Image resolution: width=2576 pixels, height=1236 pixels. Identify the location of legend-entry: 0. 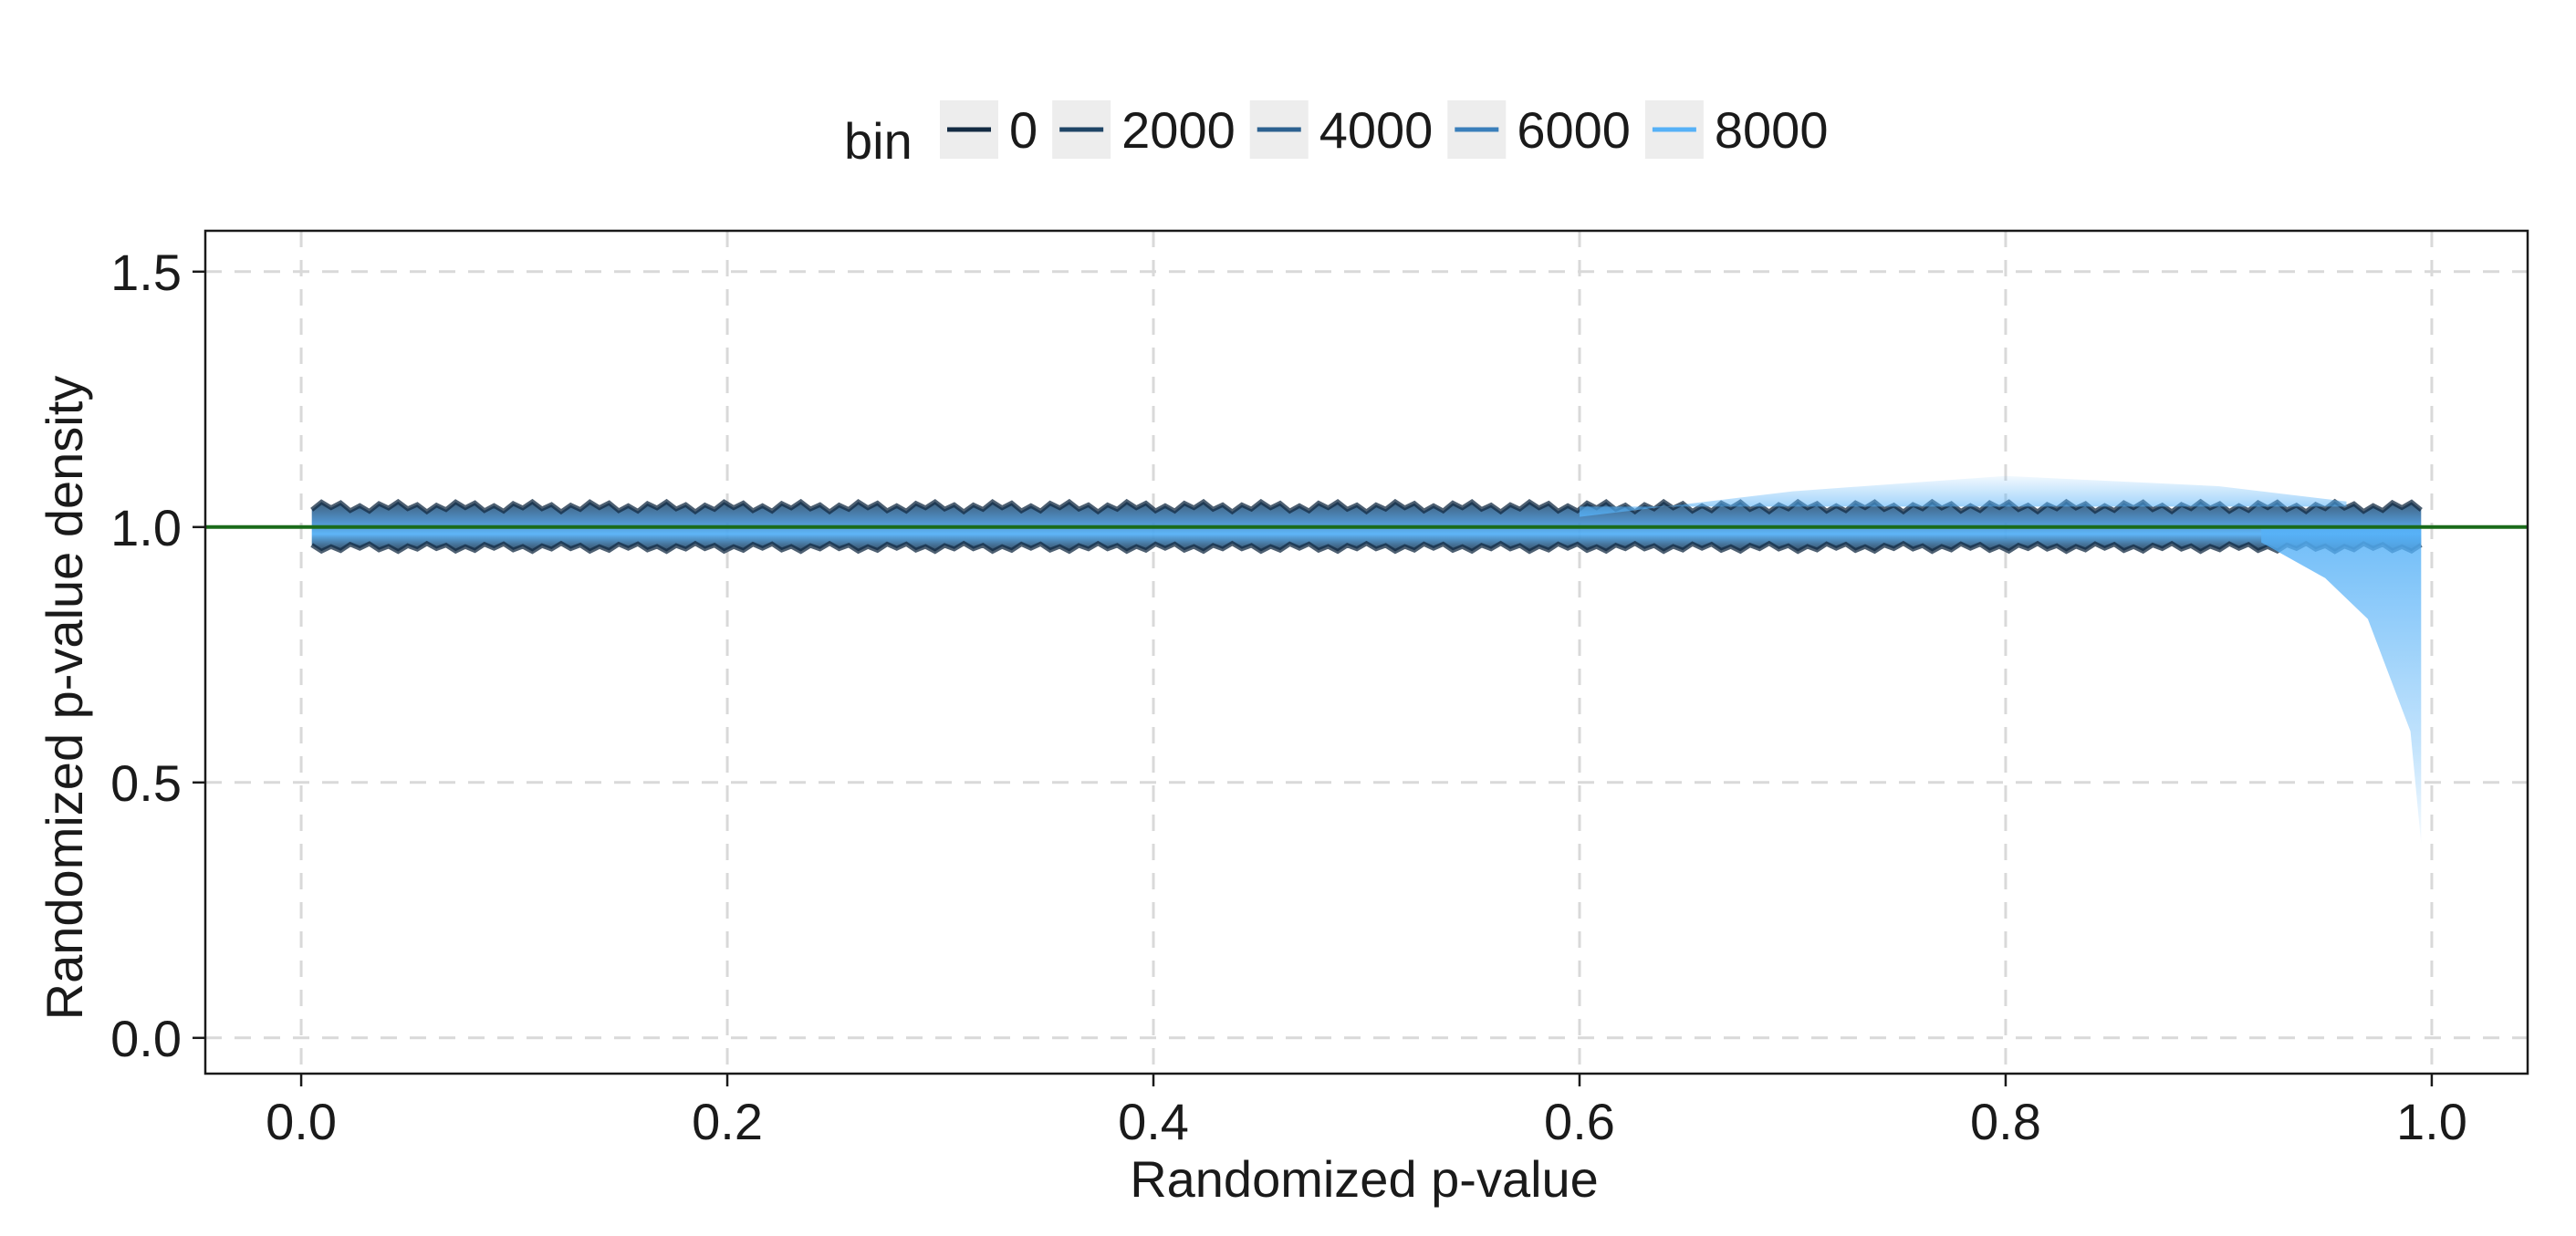
(989, 129).